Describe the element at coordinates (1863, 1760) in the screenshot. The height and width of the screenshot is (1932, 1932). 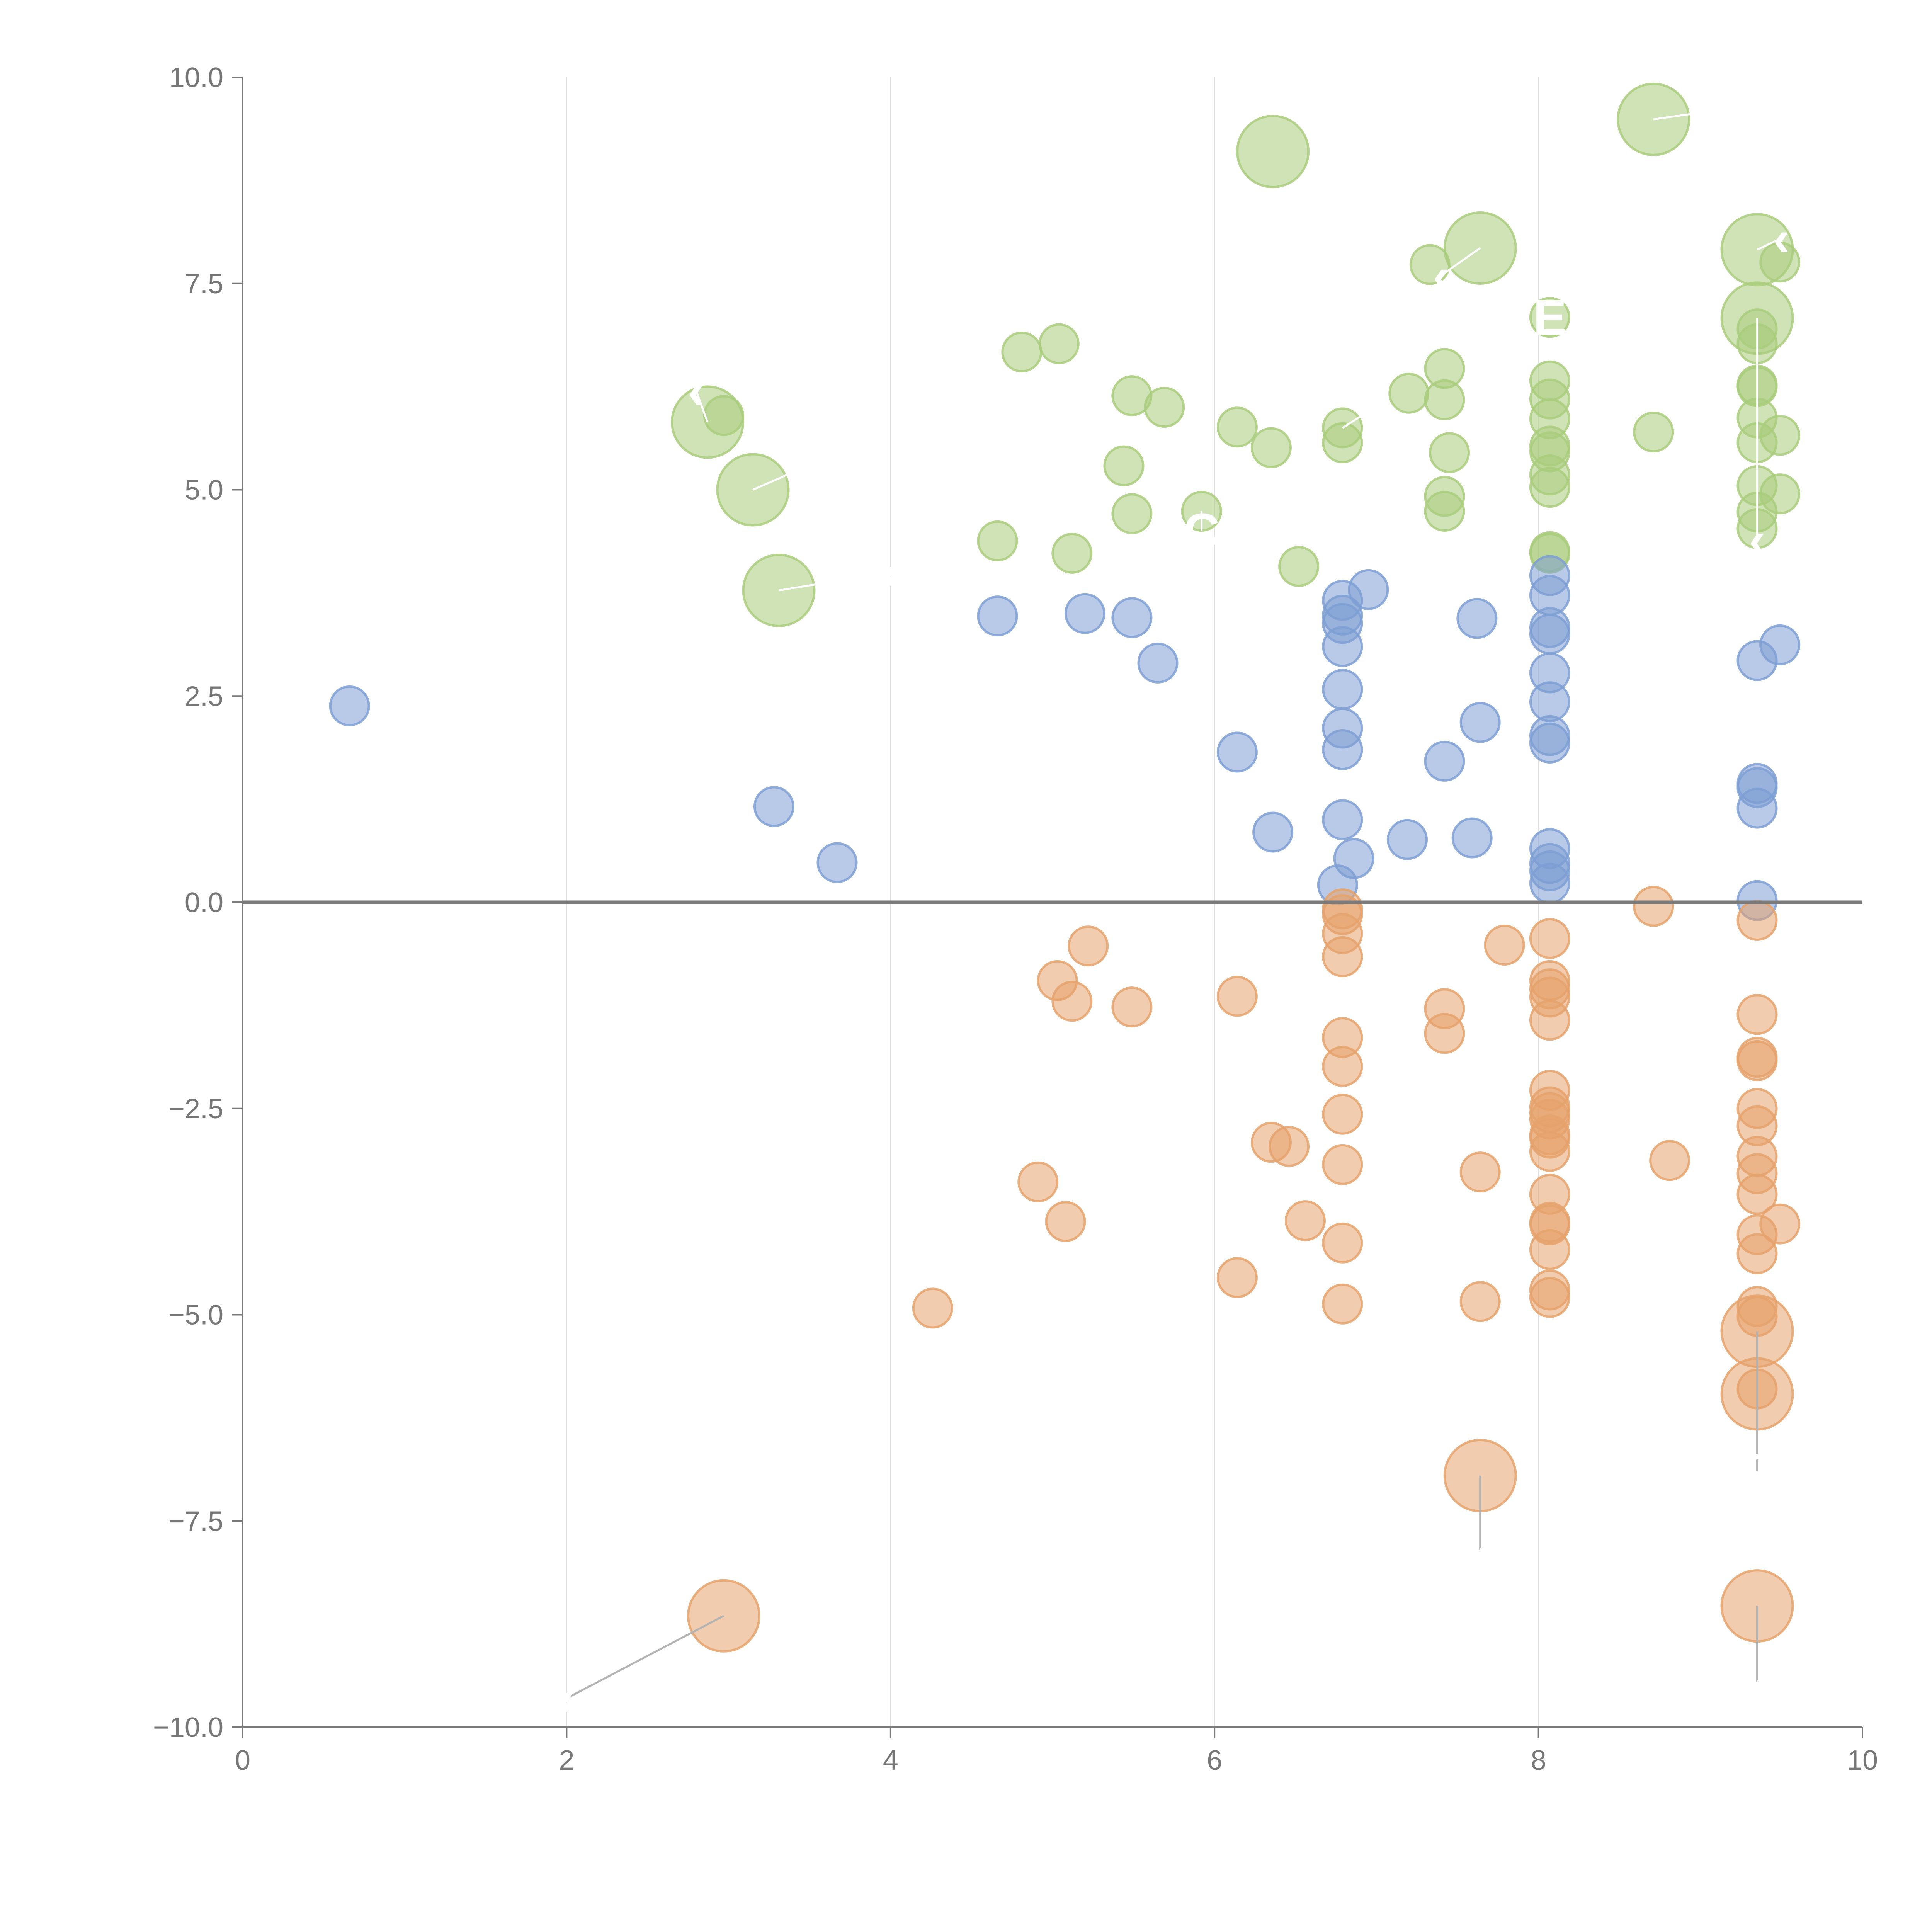
I see `x-tick-label: 10` at that location.